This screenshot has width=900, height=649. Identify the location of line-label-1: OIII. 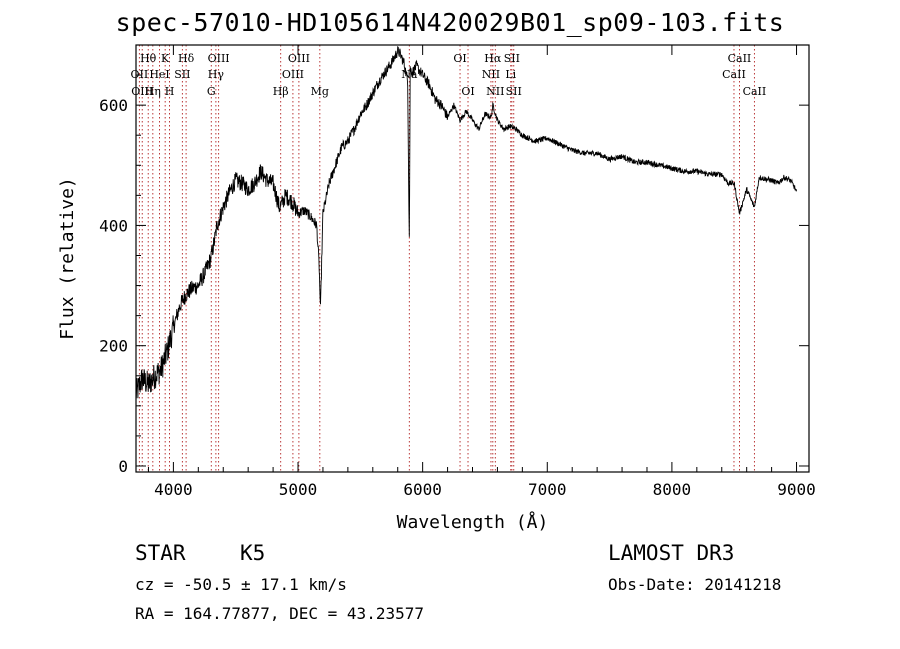
(142, 91).